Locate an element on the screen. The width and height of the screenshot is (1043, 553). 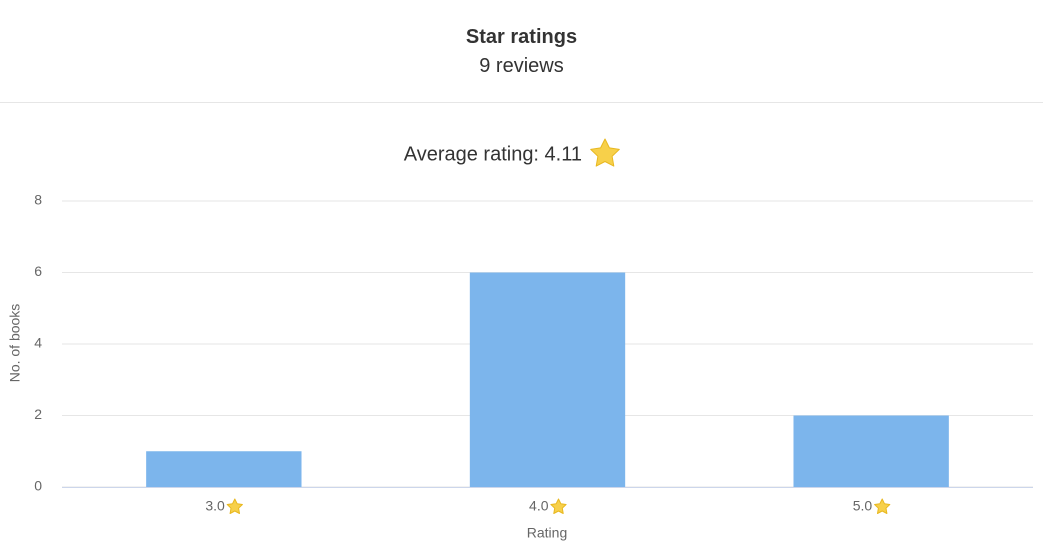
y-tick-label: 6 is located at coordinates (38, 271).